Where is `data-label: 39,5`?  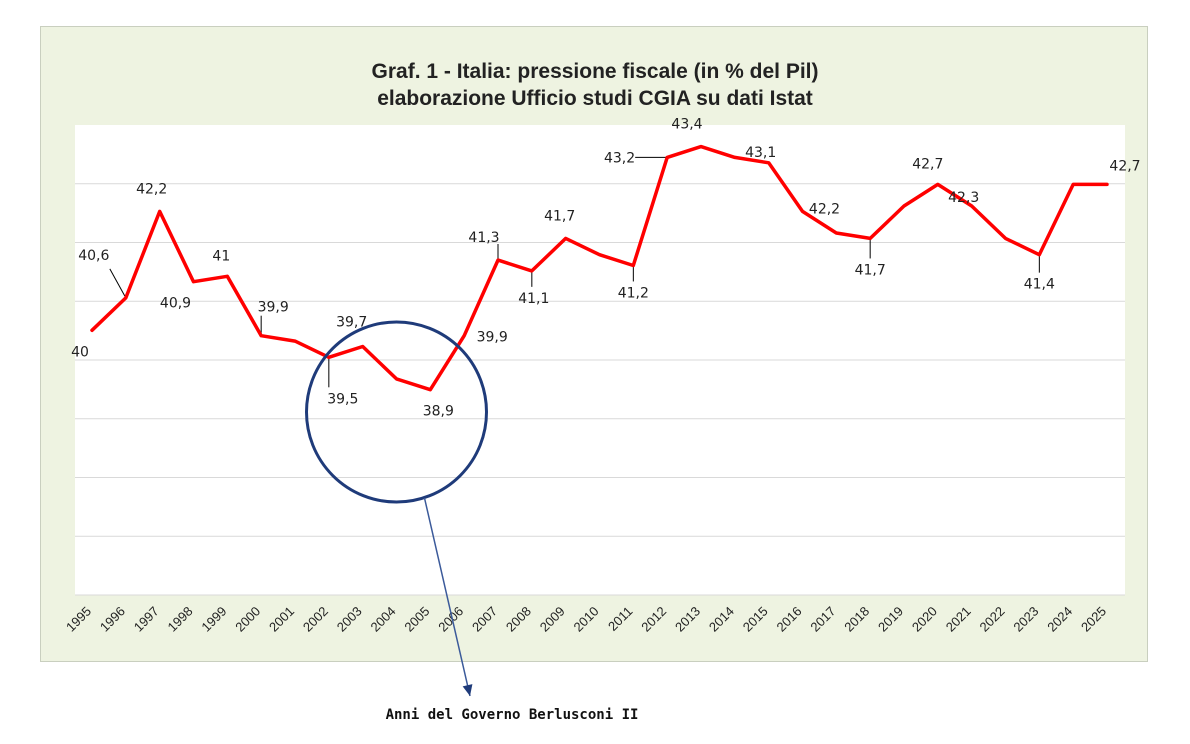
data-label: 39,5 is located at coordinates (342, 399).